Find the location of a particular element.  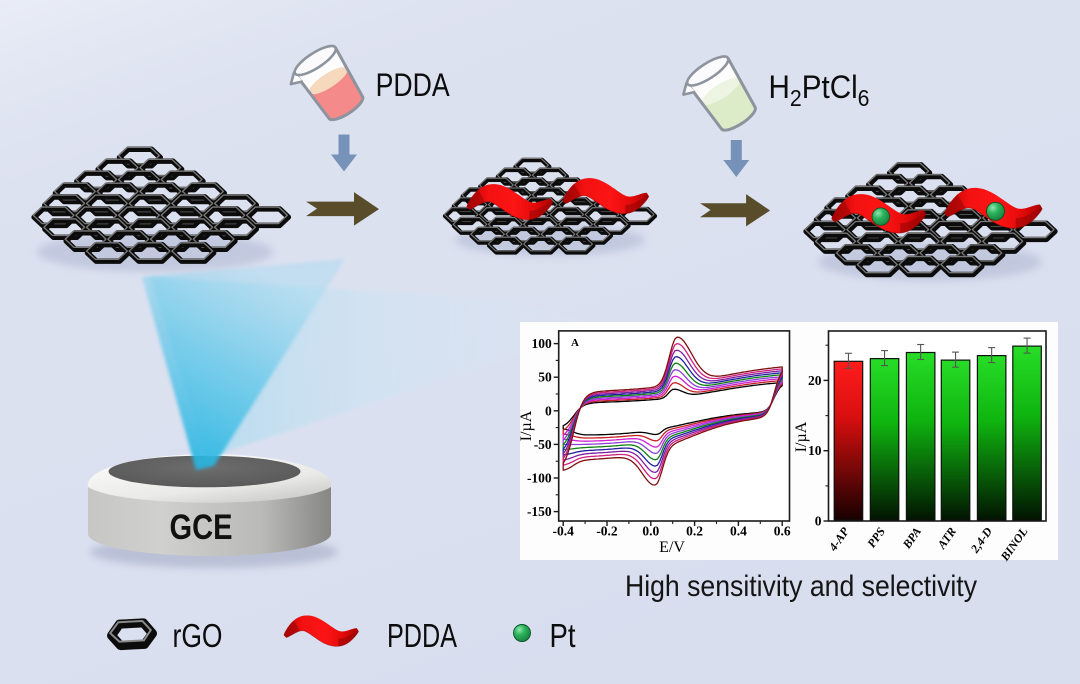

svg-text: A is located at coordinates (575, 343).